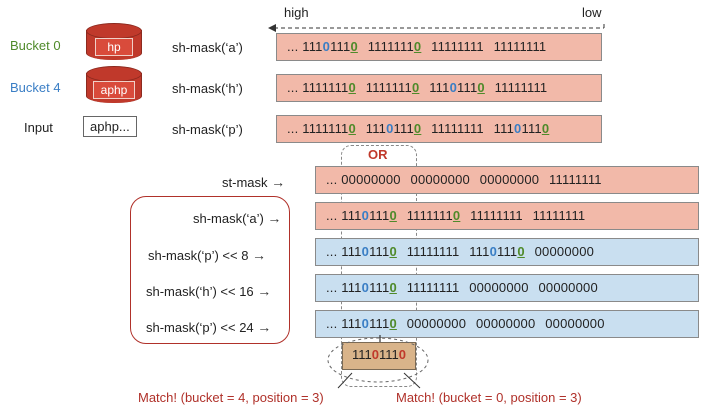  I want to click on row-st-mask: ... 00000000 00000000 00000000 11111111, so click(507, 180).